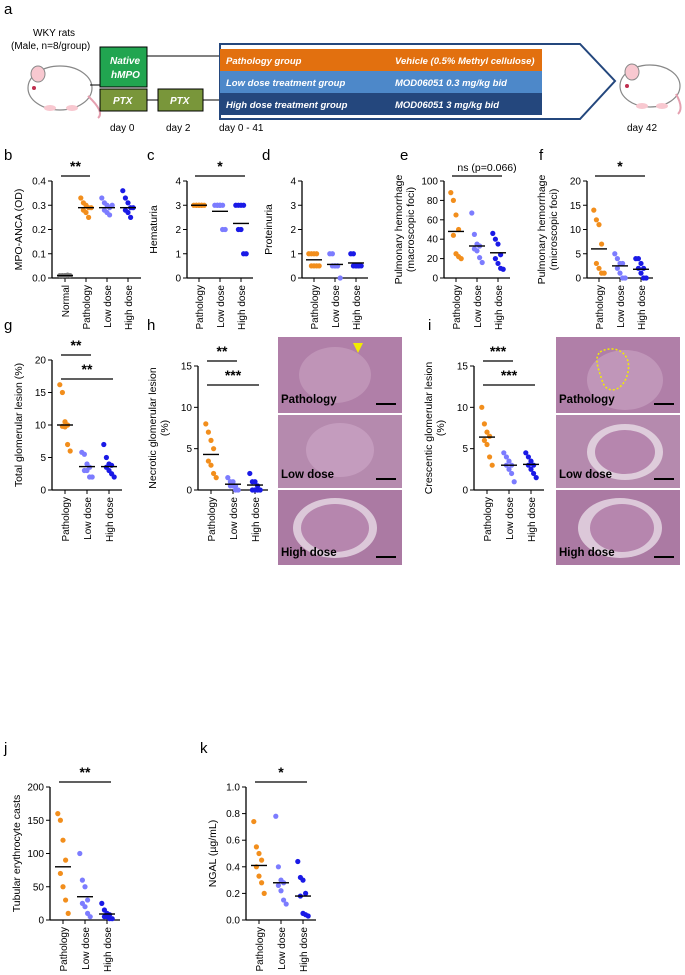  What do you see at coordinates (358, 348) in the screenshot?
I see `arrowhead-icon` at bounding box center [358, 348].